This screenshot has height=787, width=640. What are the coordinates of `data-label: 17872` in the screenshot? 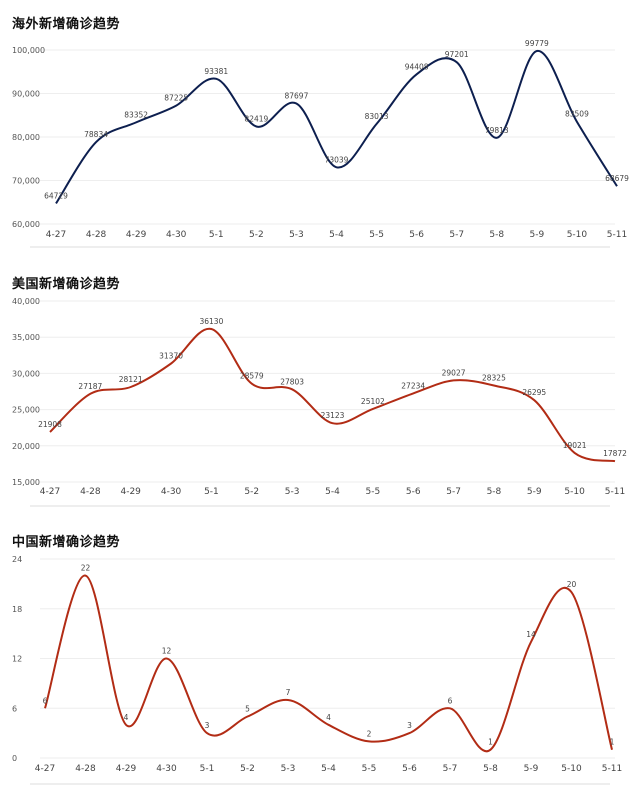 It's located at (615, 453).